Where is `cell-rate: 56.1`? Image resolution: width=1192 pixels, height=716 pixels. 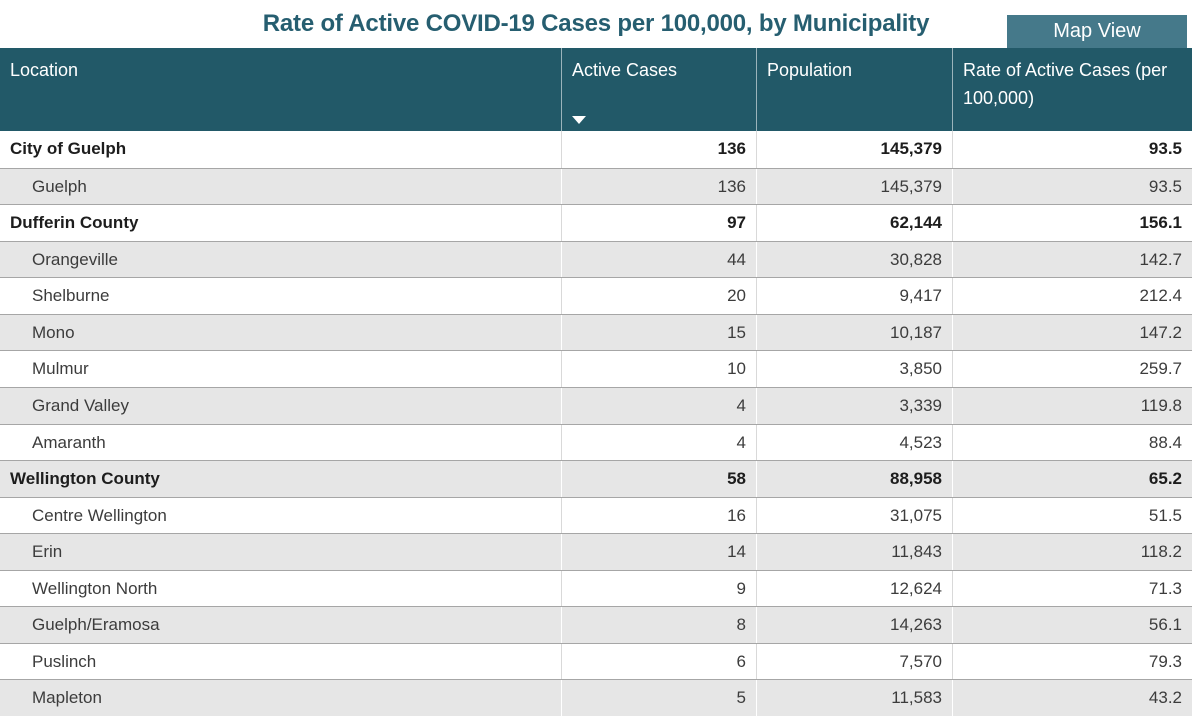
cell-rate: 56.1 is located at coordinates (1165, 625).